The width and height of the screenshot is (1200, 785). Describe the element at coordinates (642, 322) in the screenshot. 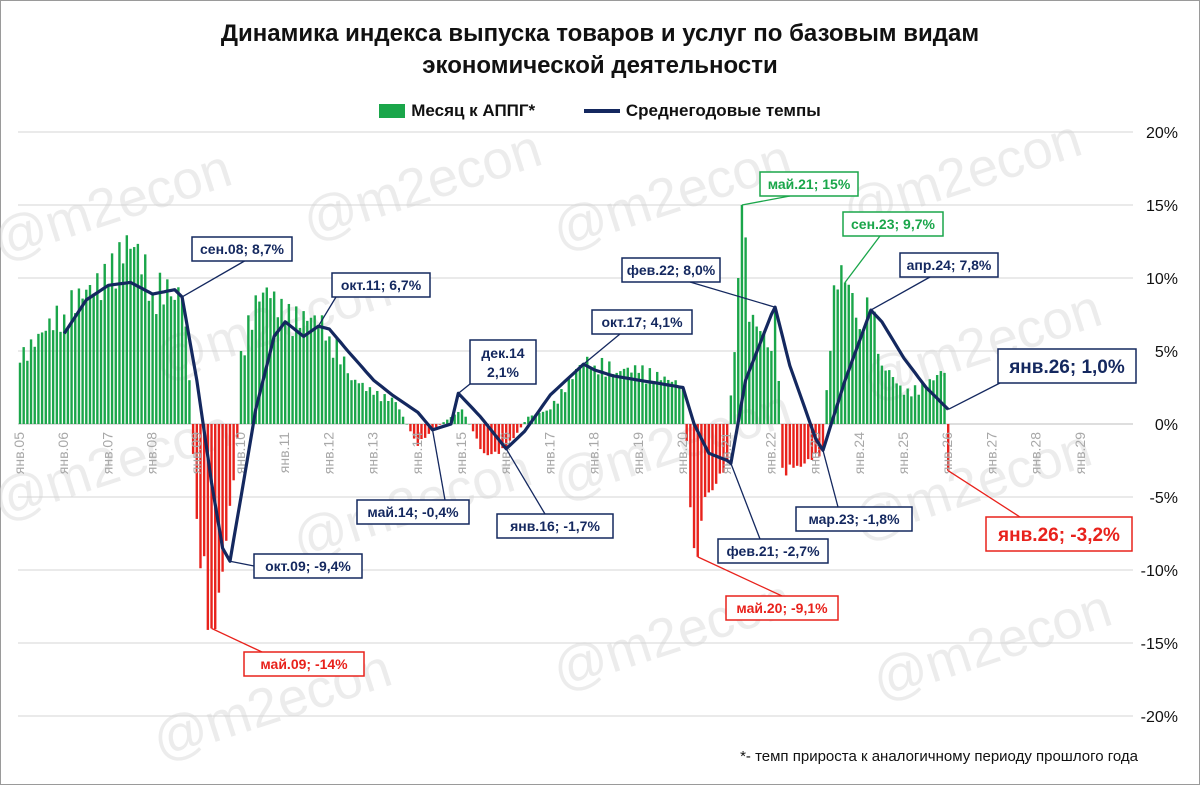

I see `annotation-label: окт.17; 4,1%` at that location.